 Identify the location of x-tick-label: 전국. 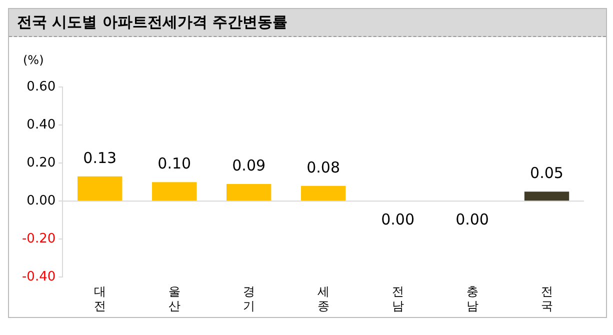
(546, 298).